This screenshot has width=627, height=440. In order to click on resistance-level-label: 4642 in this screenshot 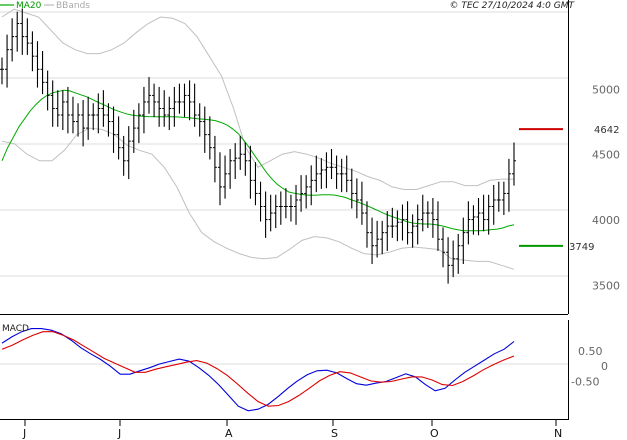, I will do `click(606, 130)`.